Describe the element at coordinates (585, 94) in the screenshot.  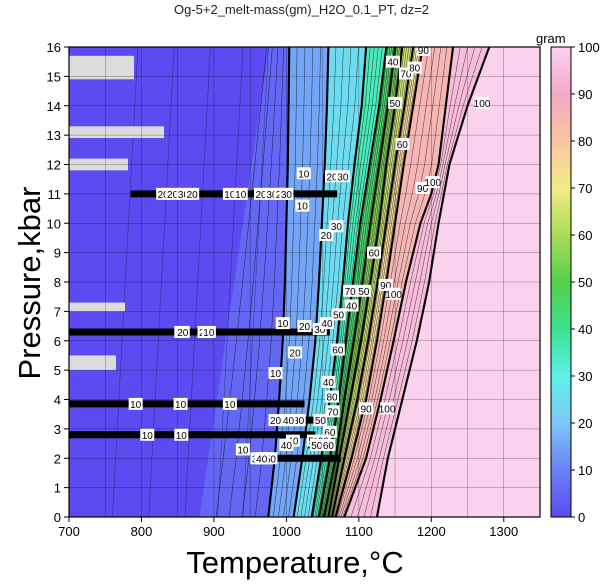
I see `colorbar-tick-label: 90` at that location.